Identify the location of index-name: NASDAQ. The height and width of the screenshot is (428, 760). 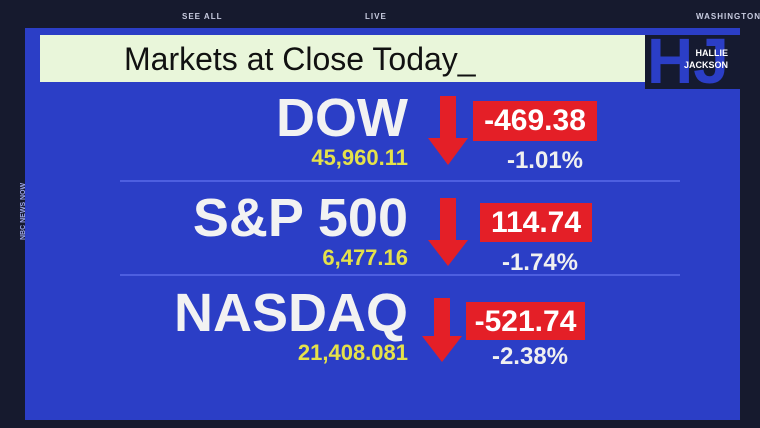
(290, 313).